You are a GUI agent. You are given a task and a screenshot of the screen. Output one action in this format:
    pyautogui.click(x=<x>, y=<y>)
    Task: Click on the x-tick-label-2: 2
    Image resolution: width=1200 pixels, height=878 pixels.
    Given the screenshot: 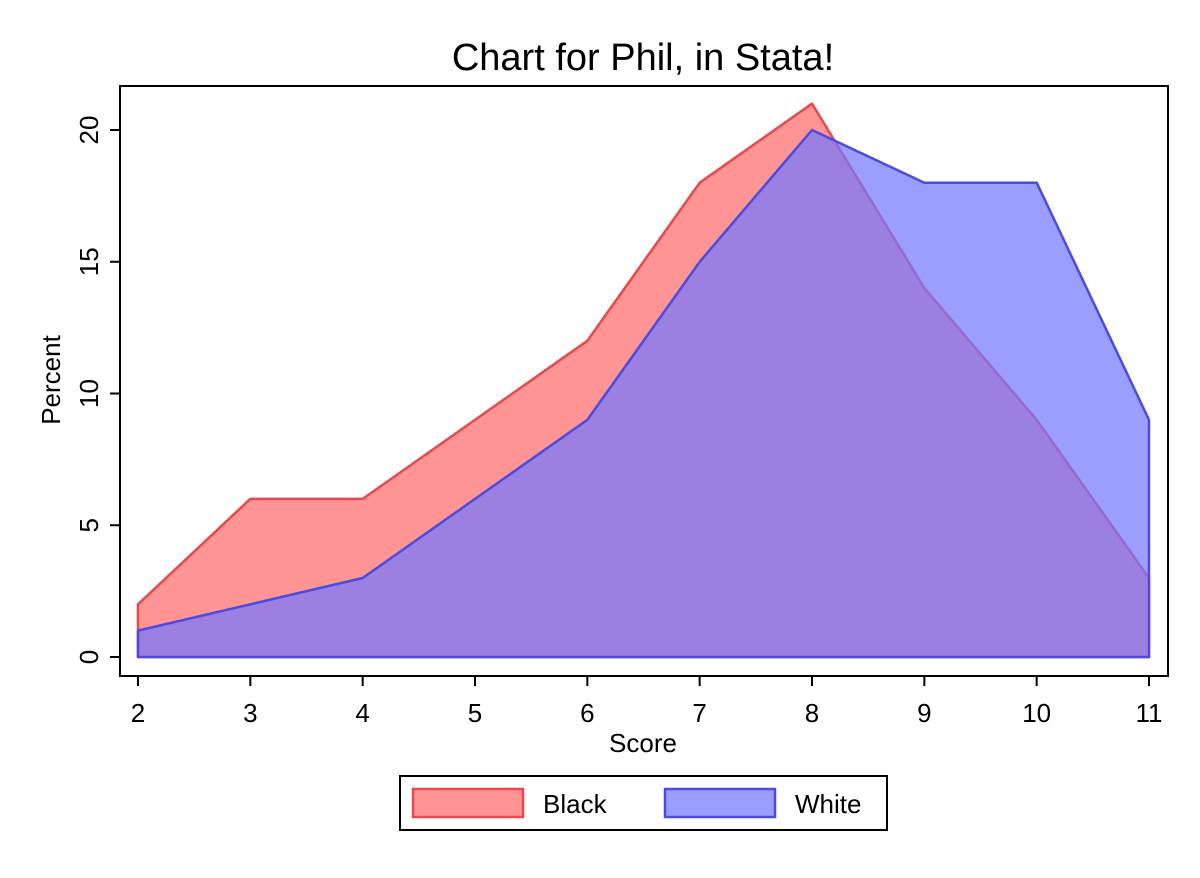 What is the action you would take?
    pyautogui.click(x=138, y=713)
    